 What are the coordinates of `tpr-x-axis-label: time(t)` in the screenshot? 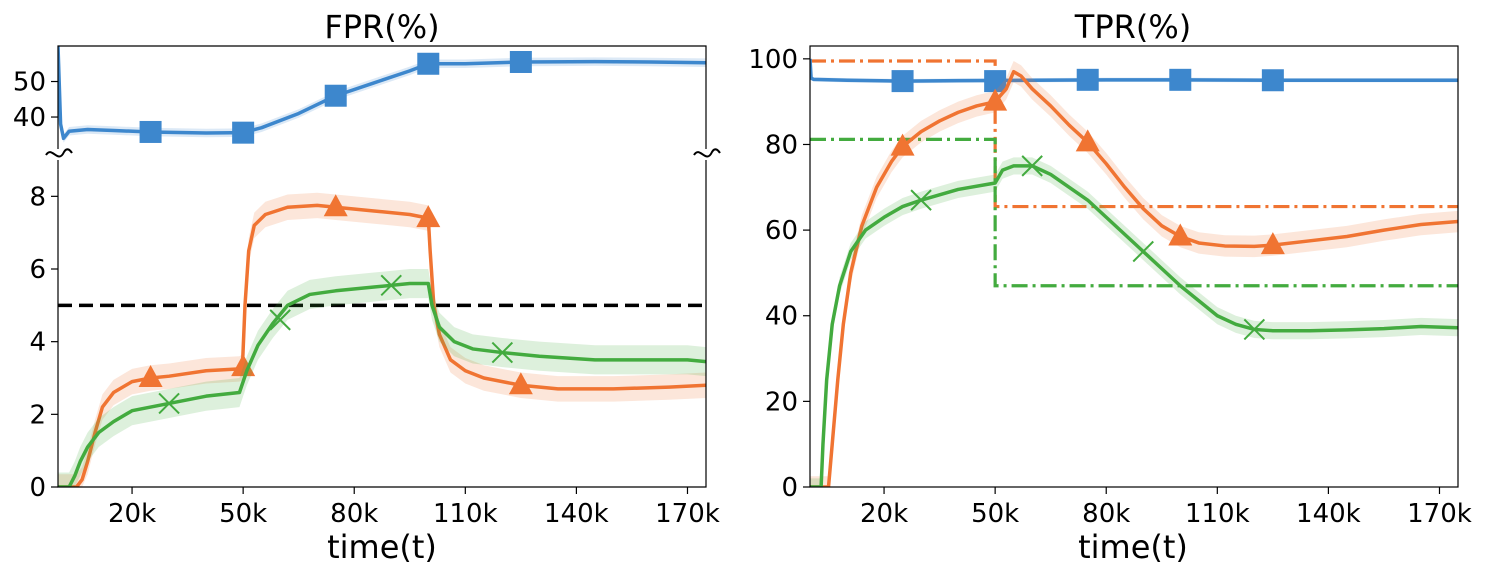 It's located at (1133, 547).